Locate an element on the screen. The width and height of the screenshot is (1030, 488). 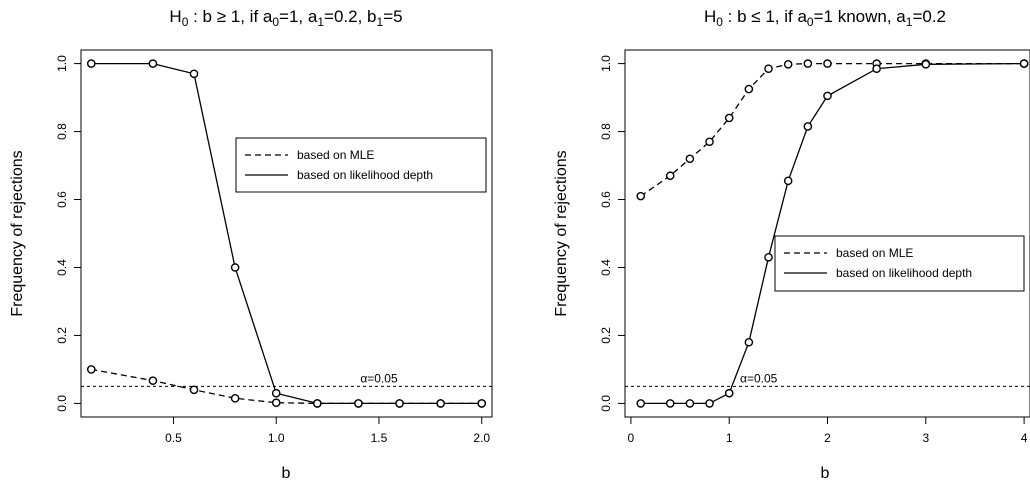
panel-2-x-tick-label: 2 is located at coordinates (827, 438).